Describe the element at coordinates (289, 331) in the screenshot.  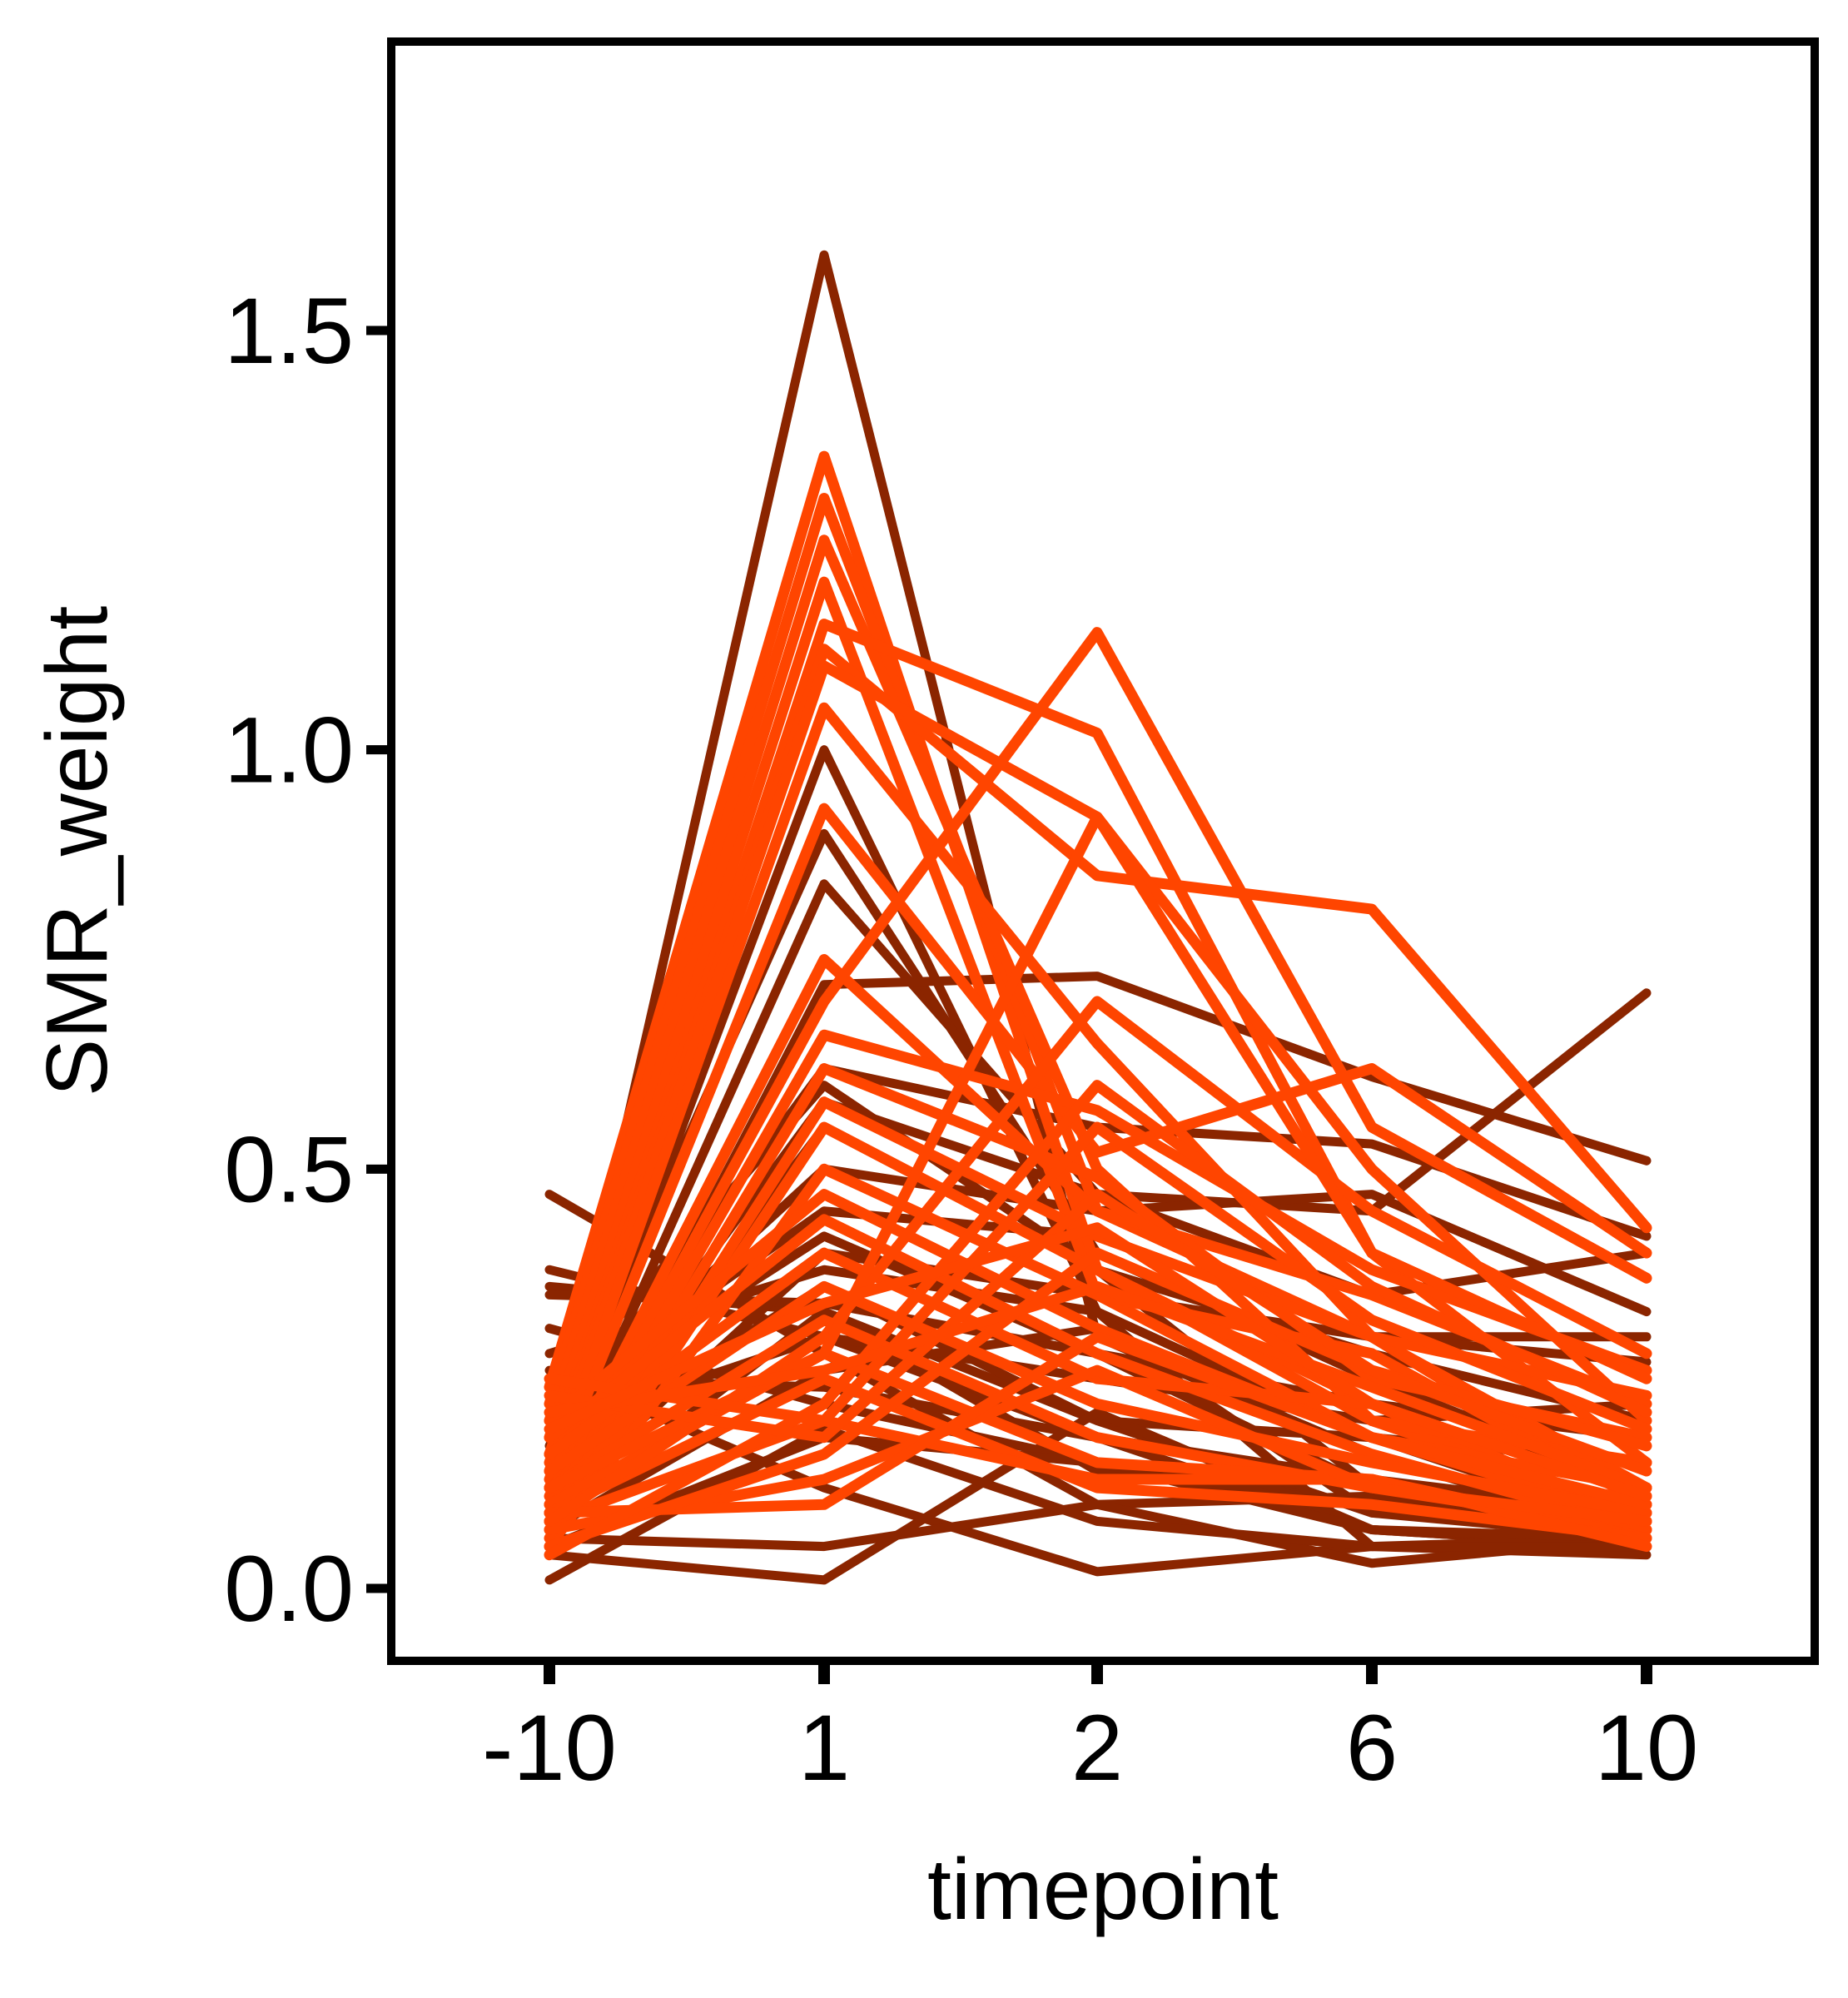
I see `y-tick-label: 1.5` at that location.